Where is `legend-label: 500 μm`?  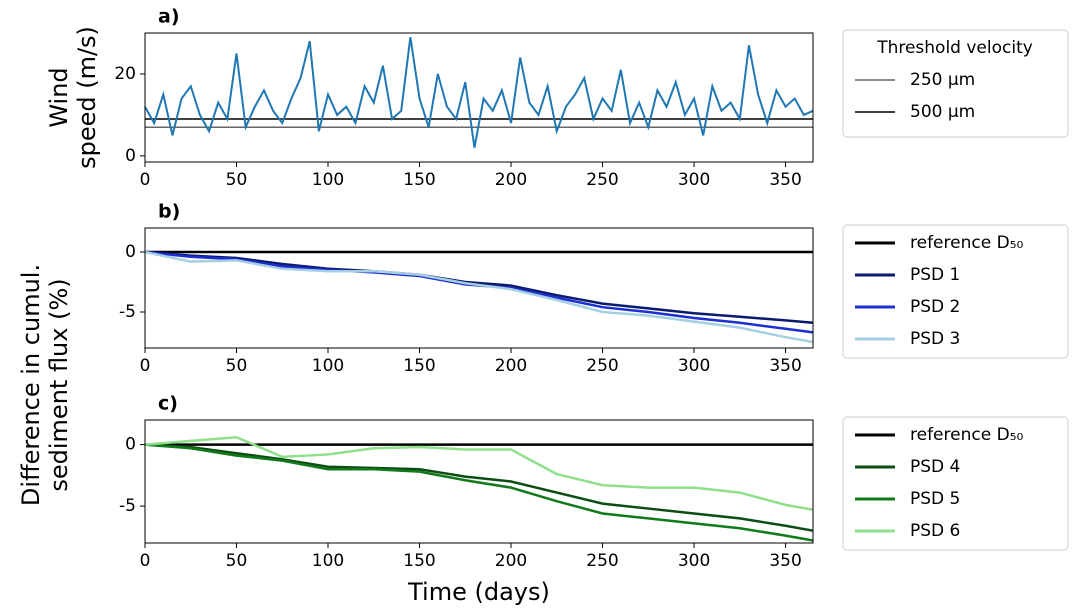 legend-label: 500 μm is located at coordinates (942, 112).